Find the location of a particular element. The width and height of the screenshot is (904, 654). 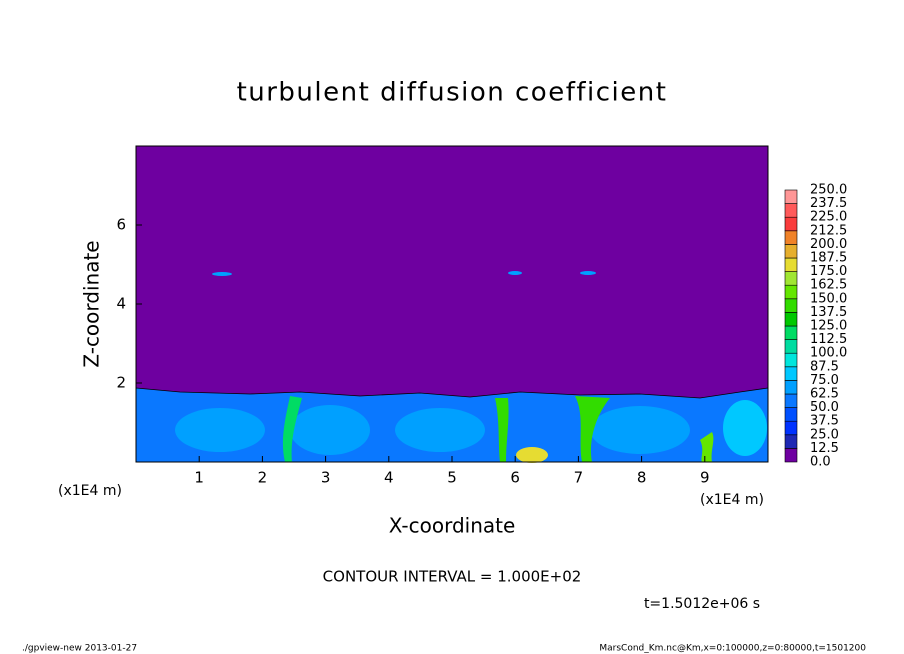

y-tick-label: 6 is located at coordinates (121, 225).